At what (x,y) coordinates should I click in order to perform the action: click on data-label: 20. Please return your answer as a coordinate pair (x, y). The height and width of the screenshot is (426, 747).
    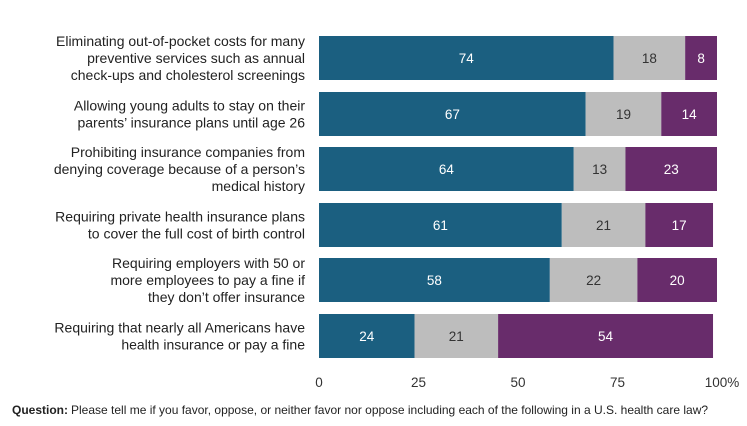
    Looking at the image, I should click on (677, 280).